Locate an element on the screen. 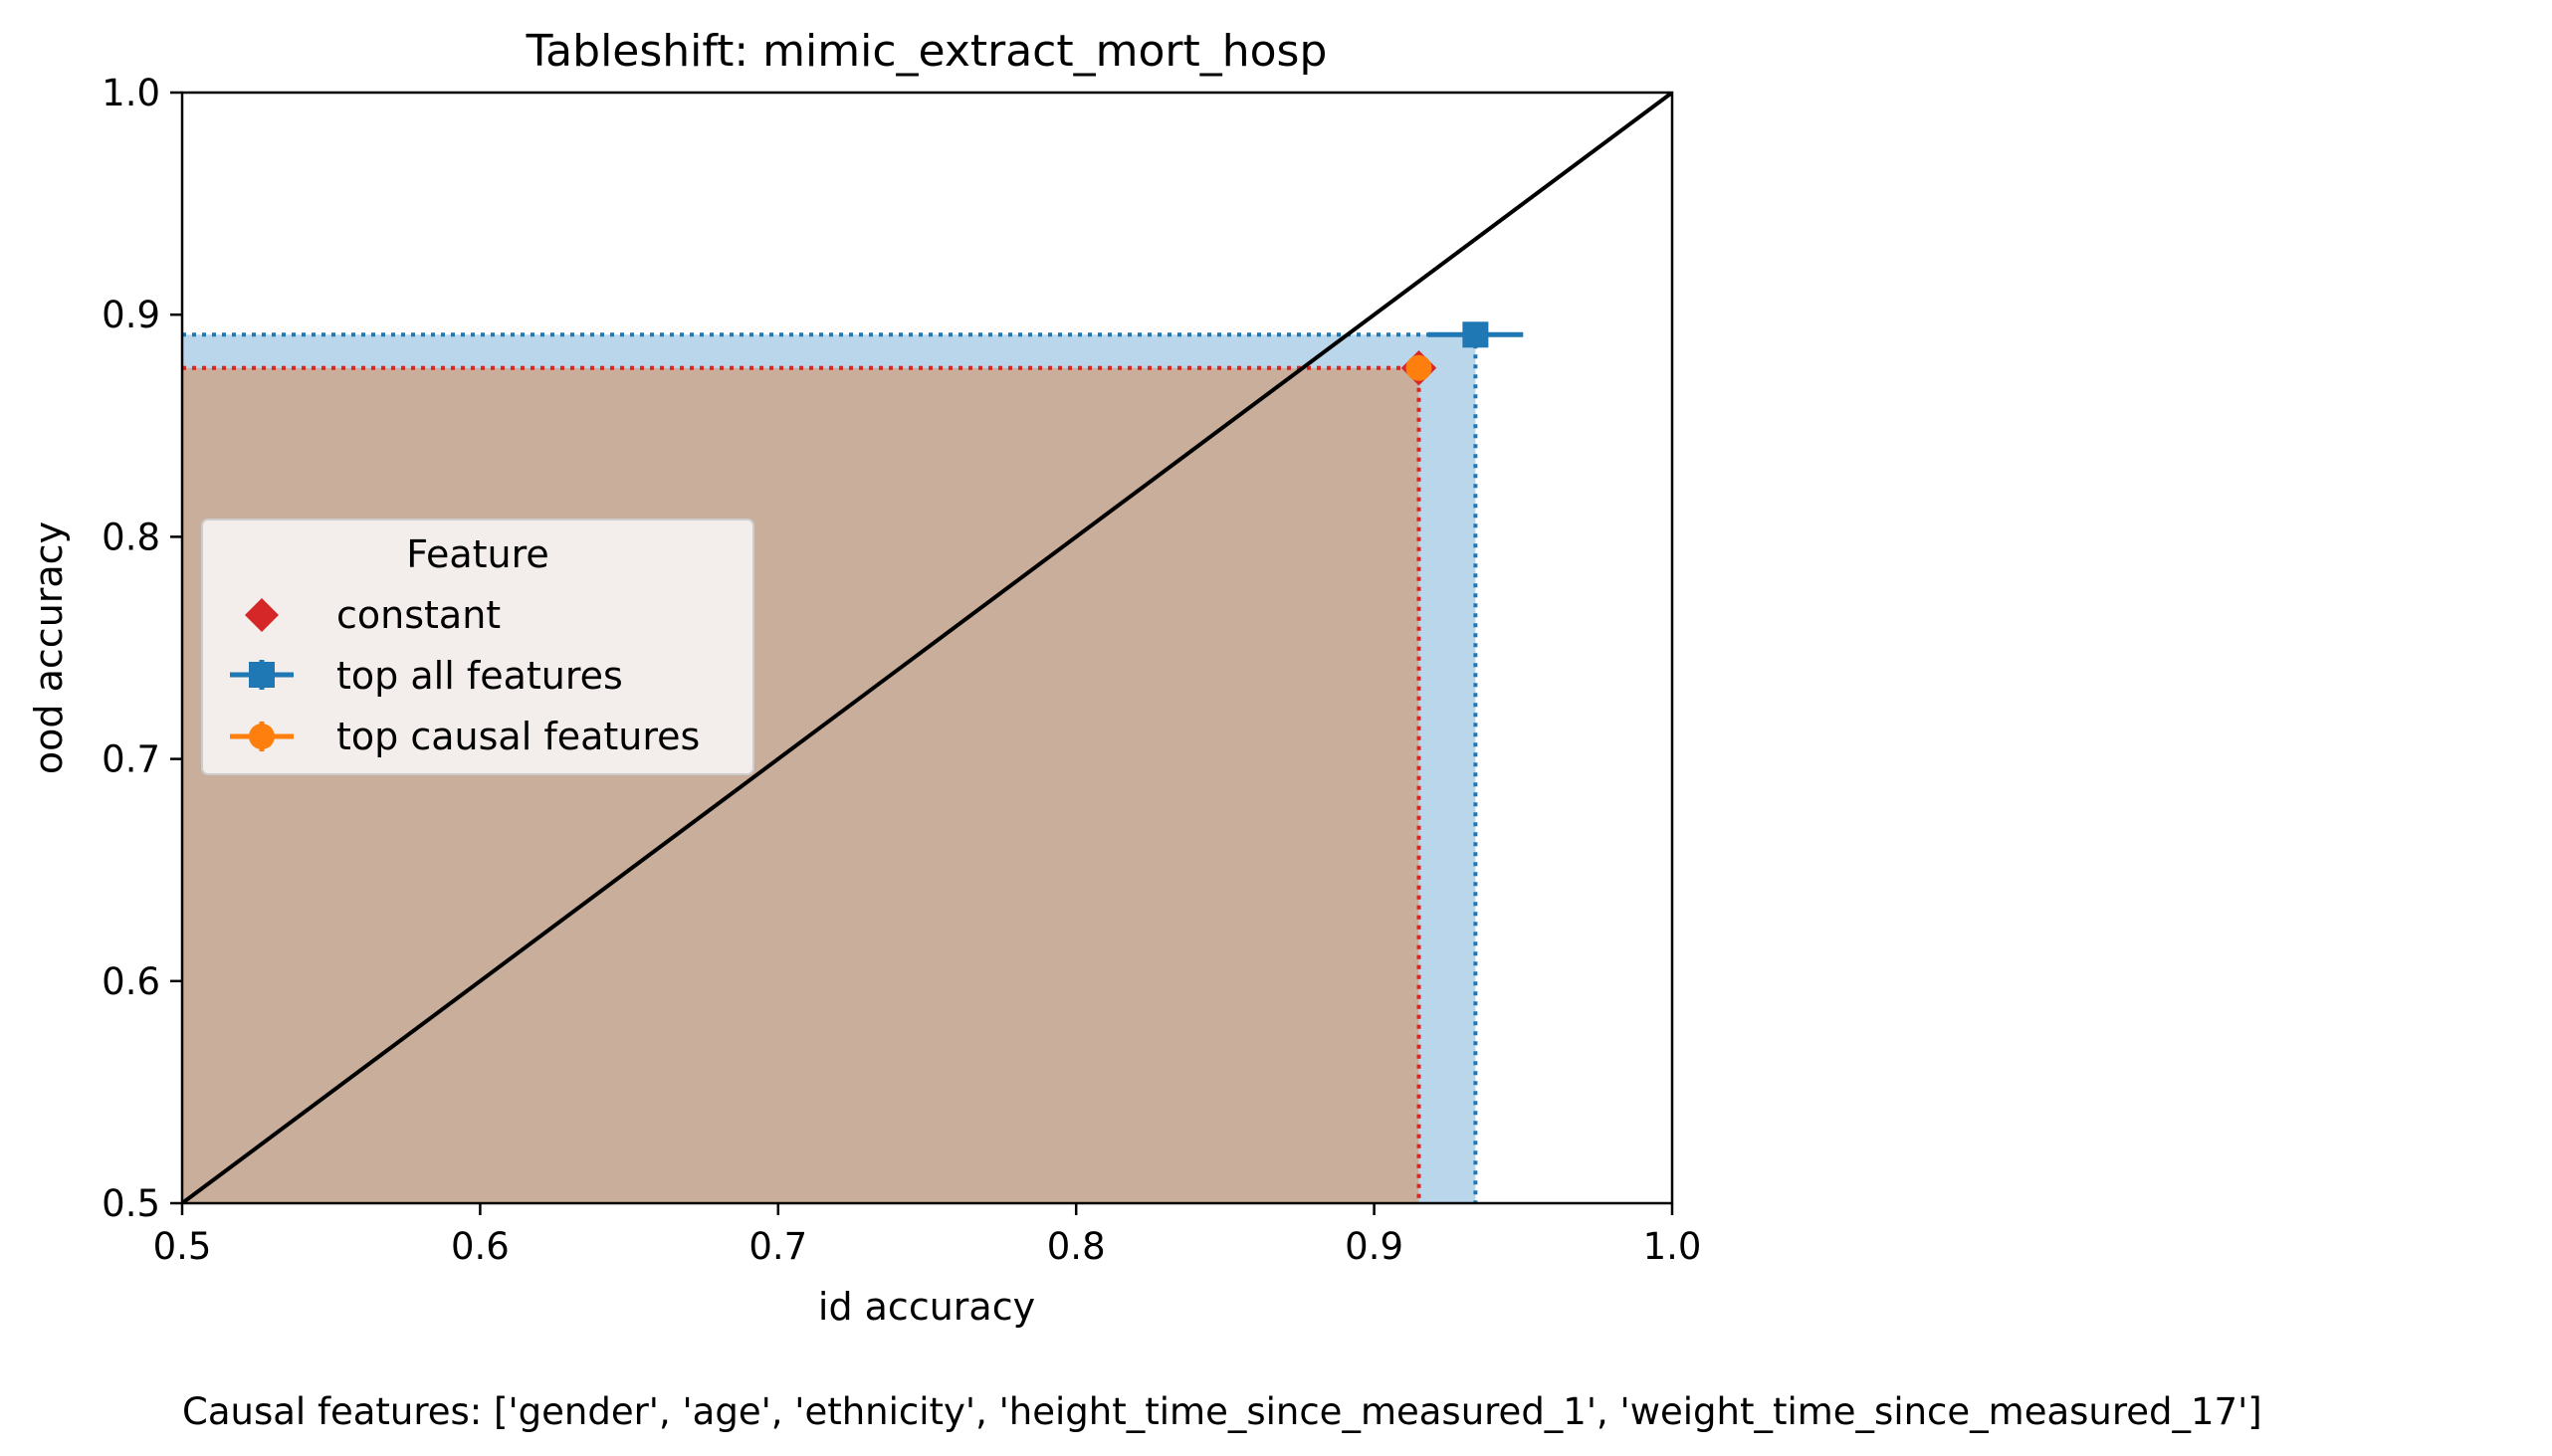 The width and height of the screenshot is (2552, 1456). legend-marker-constant is located at coordinates (262, 615).